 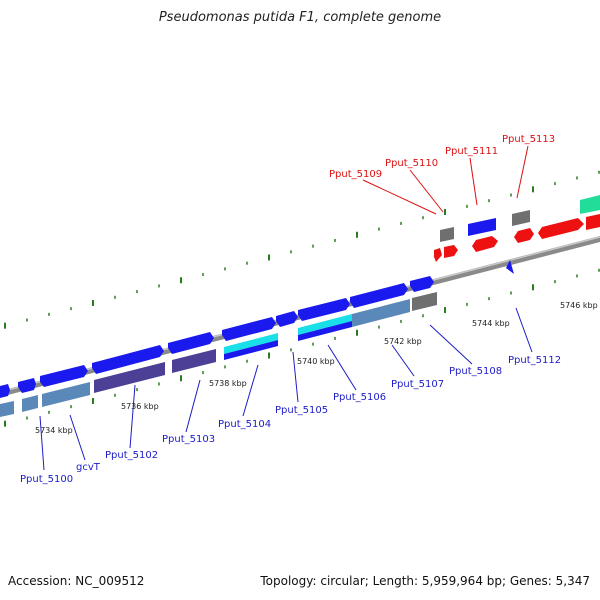 What do you see at coordinates (228, 383) in the screenshot?
I see `tick-label-5738: 5738 kbp` at bounding box center [228, 383].